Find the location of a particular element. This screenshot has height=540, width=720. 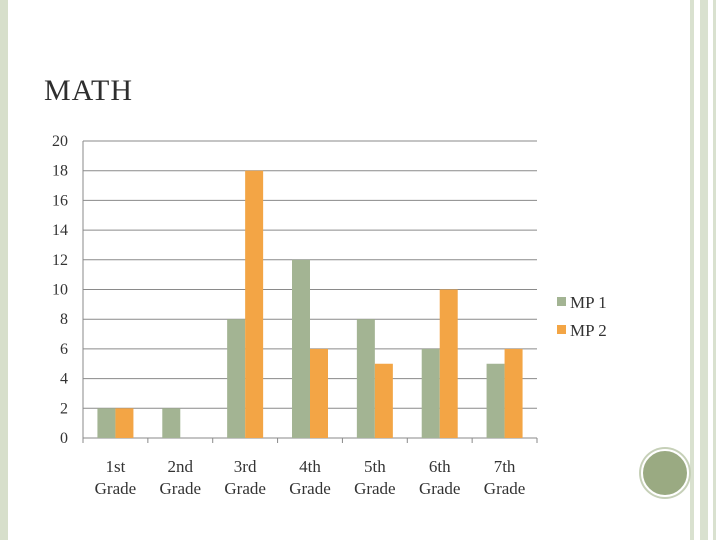

legend-label: MP 2 is located at coordinates (588, 330).